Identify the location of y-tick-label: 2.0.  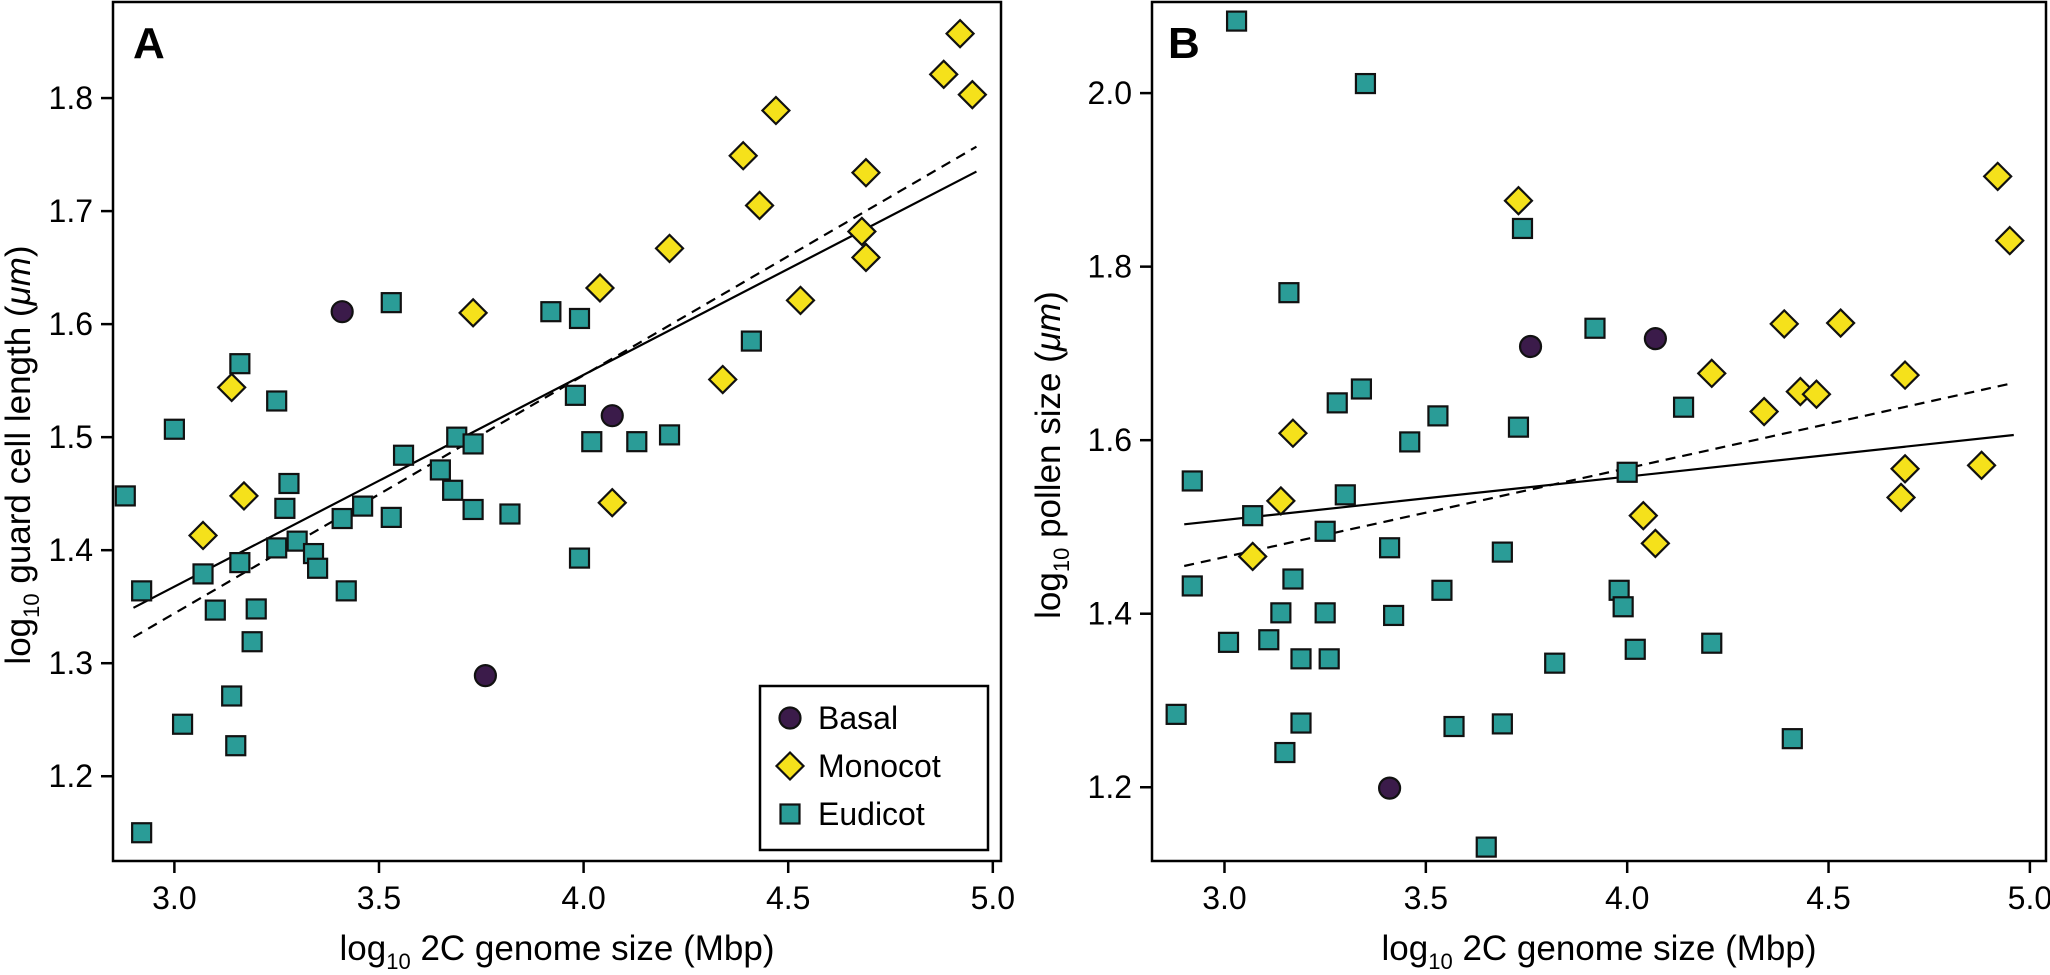
(1110, 93).